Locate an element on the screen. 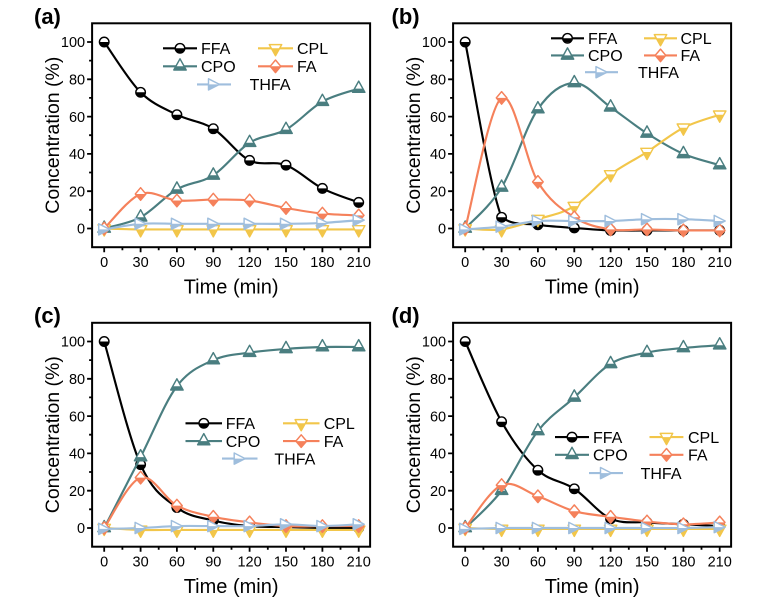  svg-text: (d) is located at coordinates (406, 315).